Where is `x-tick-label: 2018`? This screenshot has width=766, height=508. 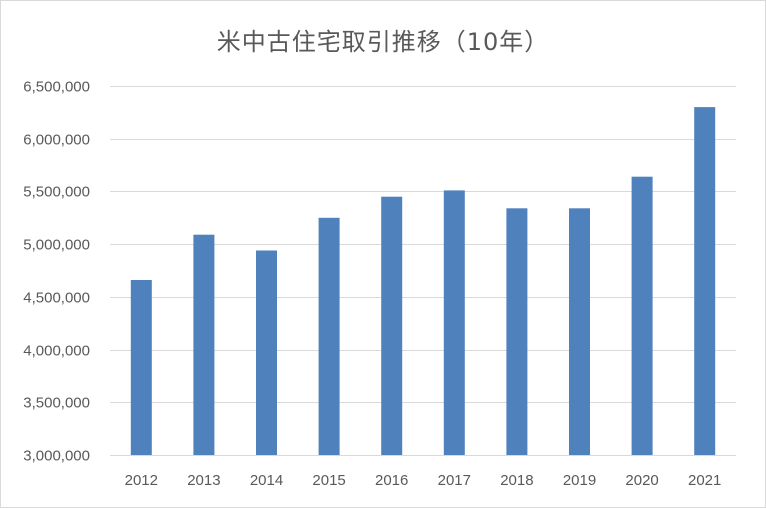 x-tick-label: 2018 is located at coordinates (516, 480).